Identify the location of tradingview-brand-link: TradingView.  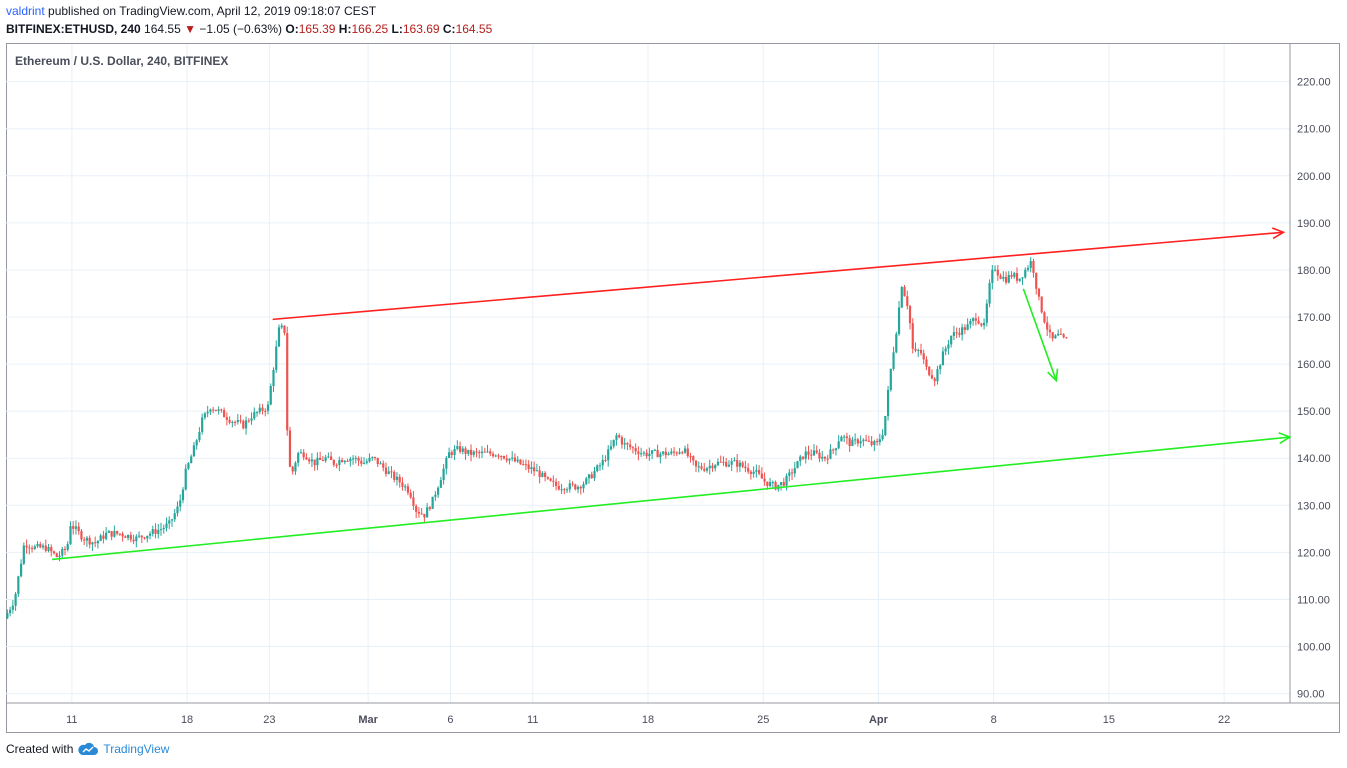
(136, 749).